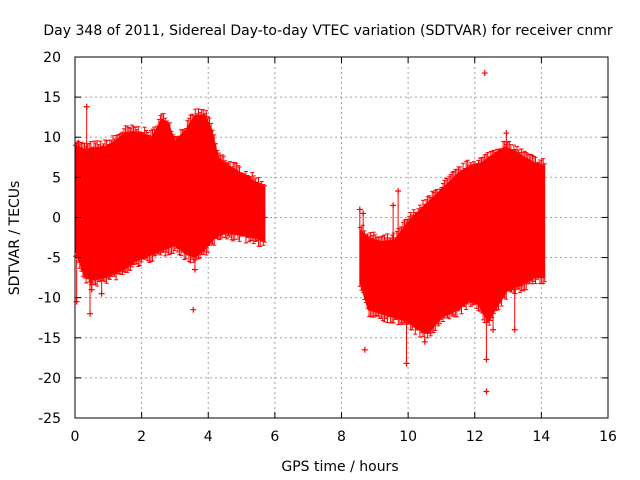 The image size is (640, 480). Describe the element at coordinates (608, 437) in the screenshot. I see `x-tick-label: 16` at that location.